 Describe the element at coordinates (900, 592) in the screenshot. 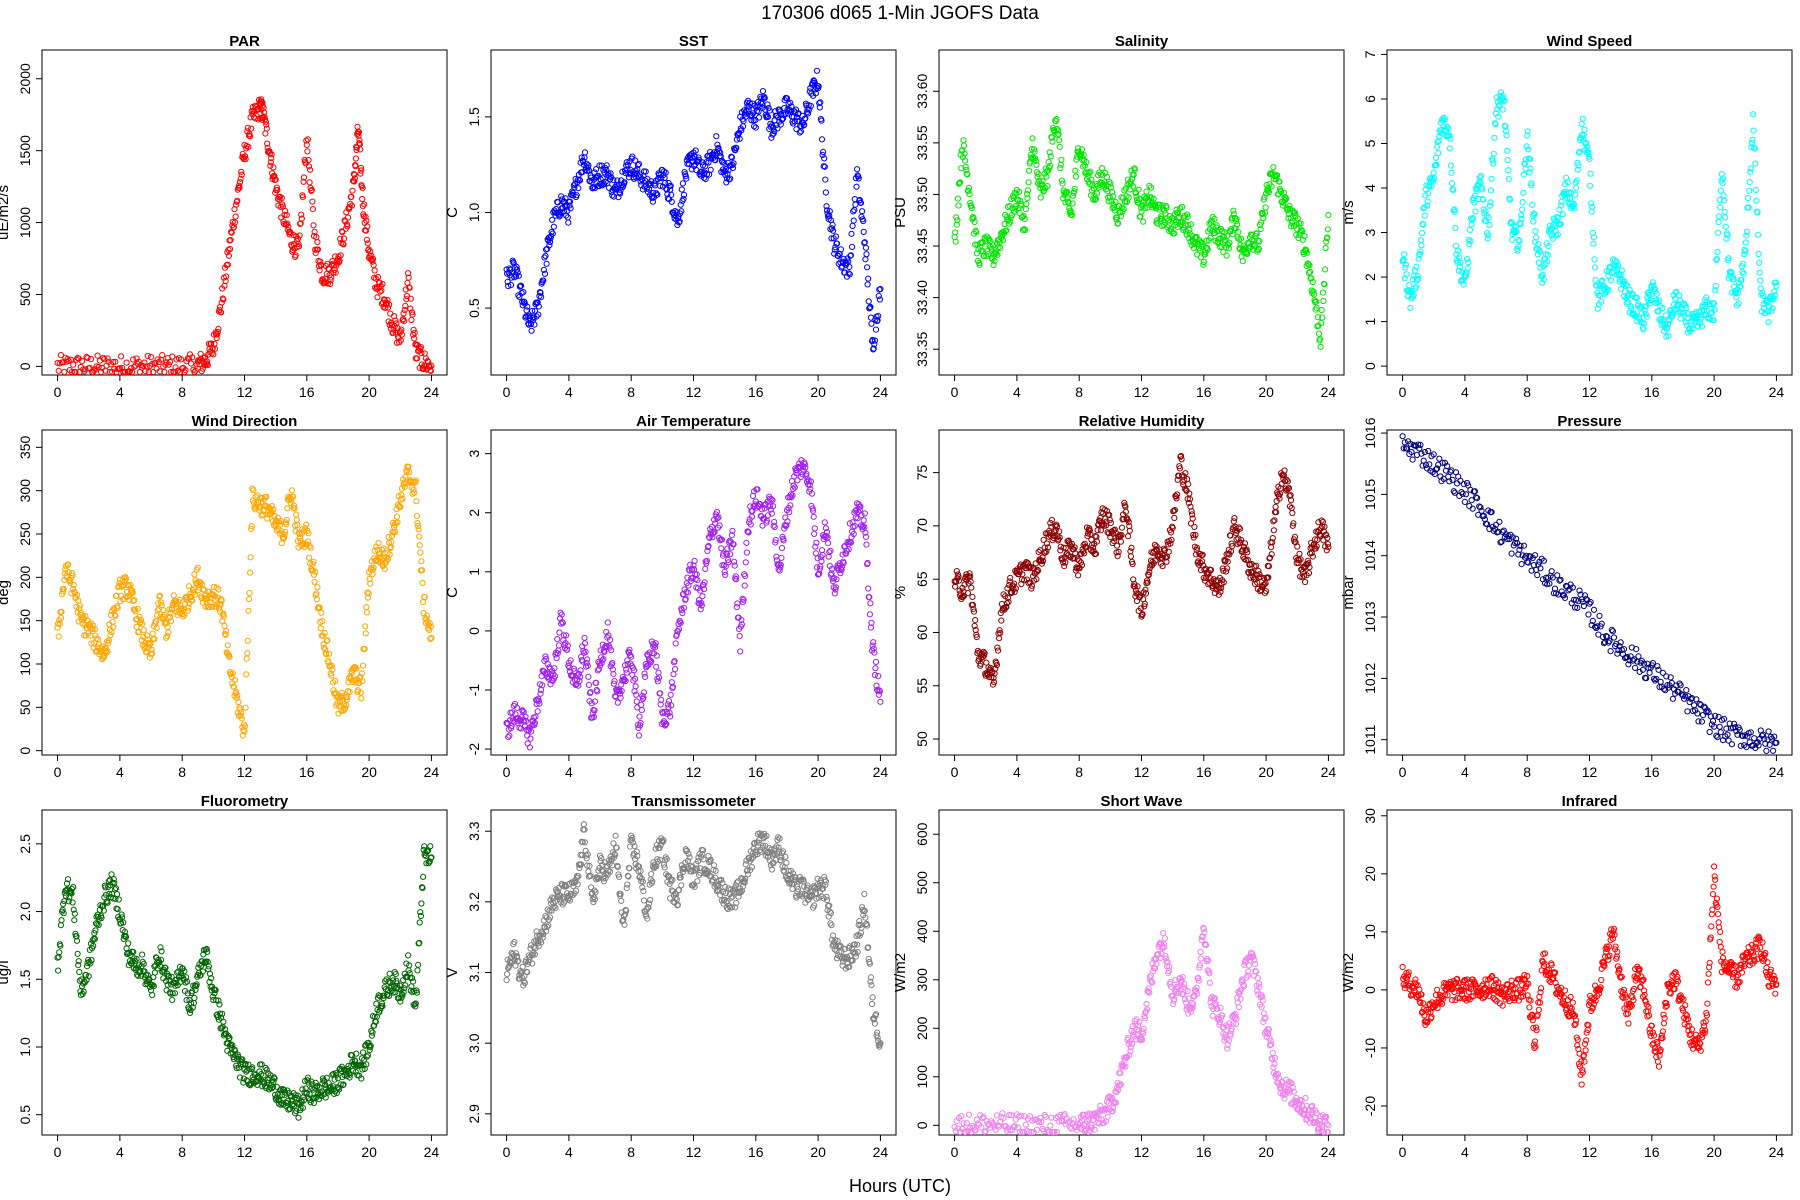

I see `y-axis-label: %` at that location.